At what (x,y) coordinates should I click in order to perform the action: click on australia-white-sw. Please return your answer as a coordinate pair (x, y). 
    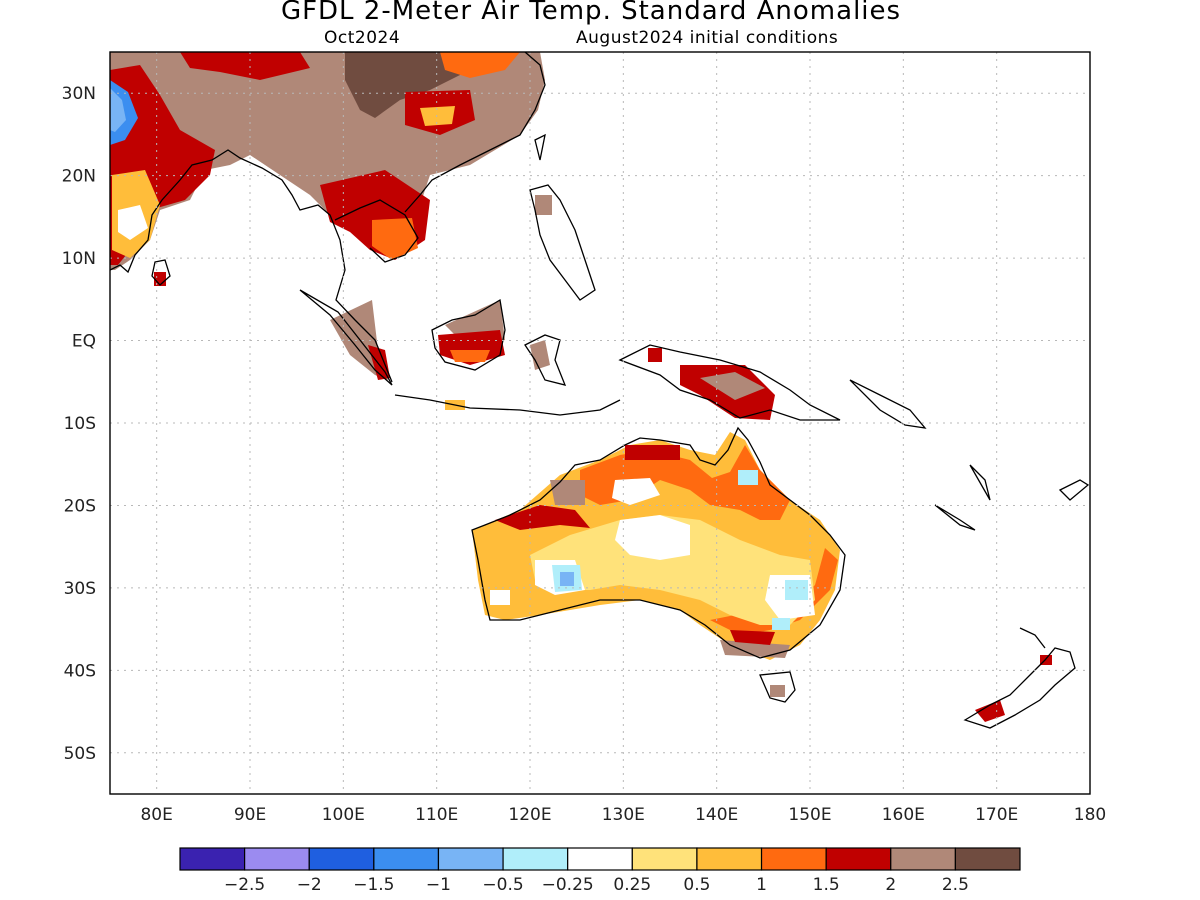
    Looking at the image, I should click on (500, 597).